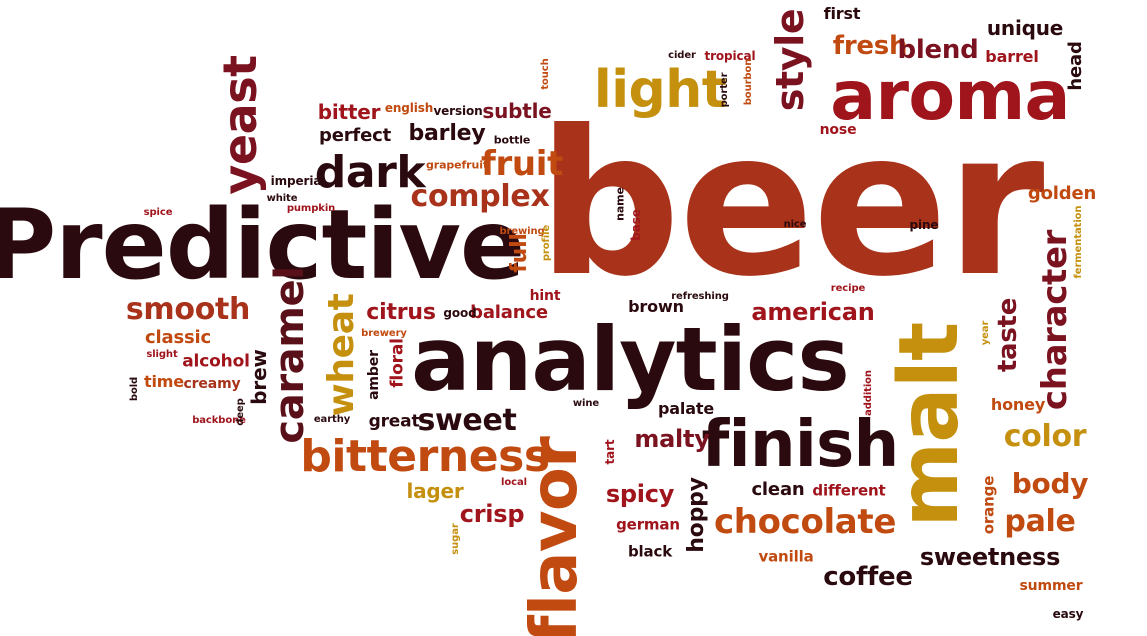 The image size is (1147, 636). What do you see at coordinates (648, 524) in the screenshot?
I see `word-german: german` at bounding box center [648, 524].